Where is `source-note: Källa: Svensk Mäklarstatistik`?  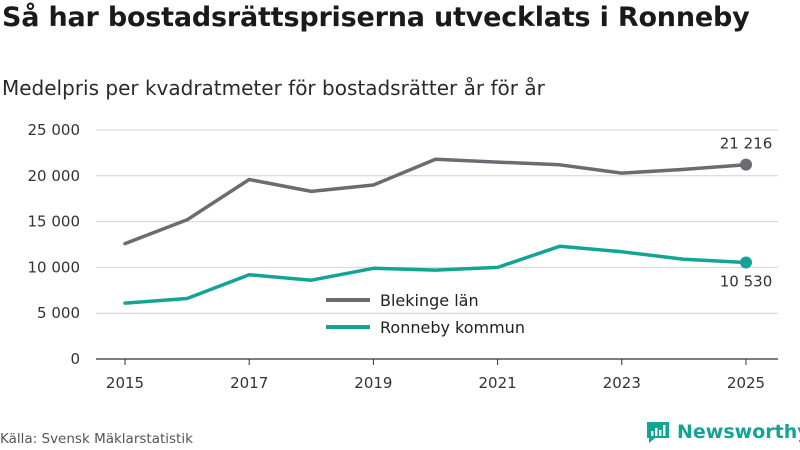
source-note: Källa: Svensk Mäklarstatistik is located at coordinates (96, 439).